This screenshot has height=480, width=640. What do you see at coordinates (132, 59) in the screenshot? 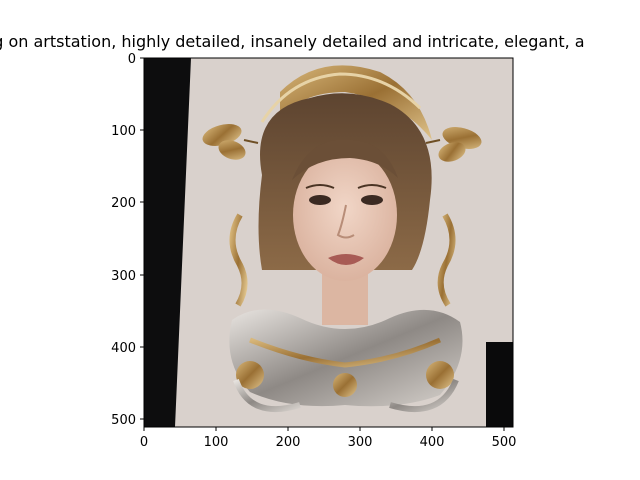
I see `y-tick-label: 0` at bounding box center [132, 59].